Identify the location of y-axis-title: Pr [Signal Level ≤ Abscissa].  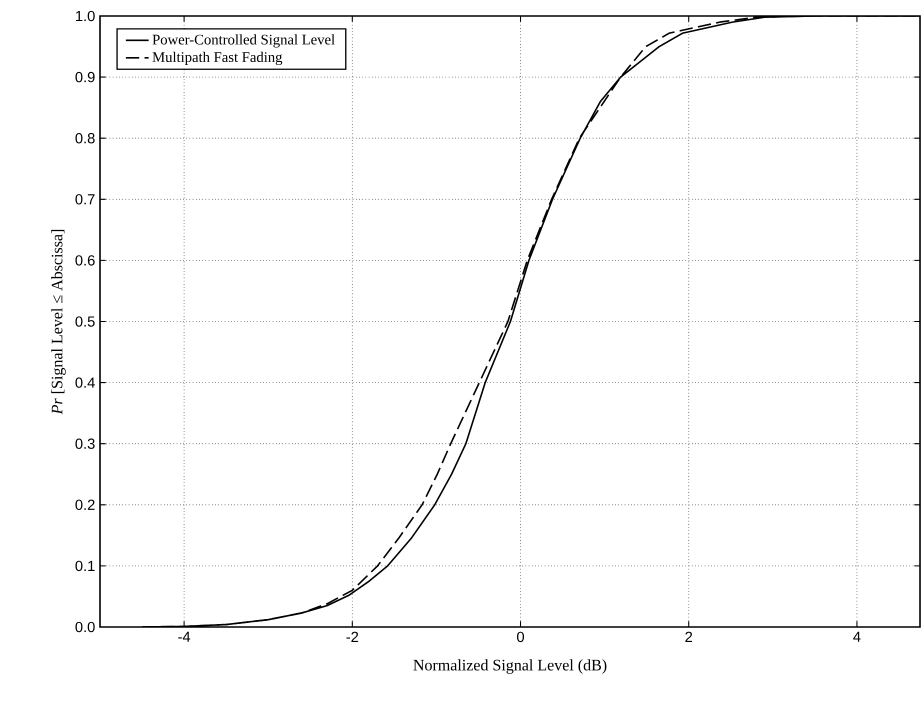
(58, 322).